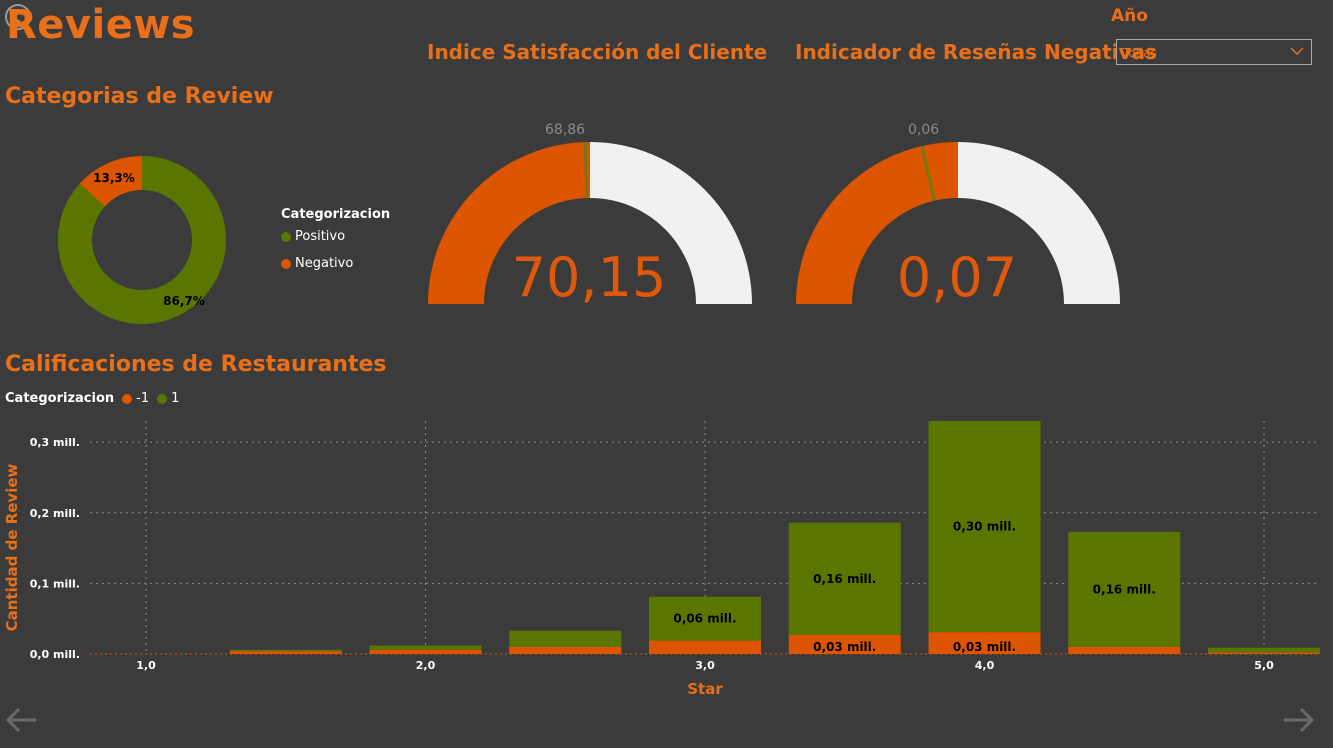  I want to click on x-tick-label: 2,0, so click(426, 665).